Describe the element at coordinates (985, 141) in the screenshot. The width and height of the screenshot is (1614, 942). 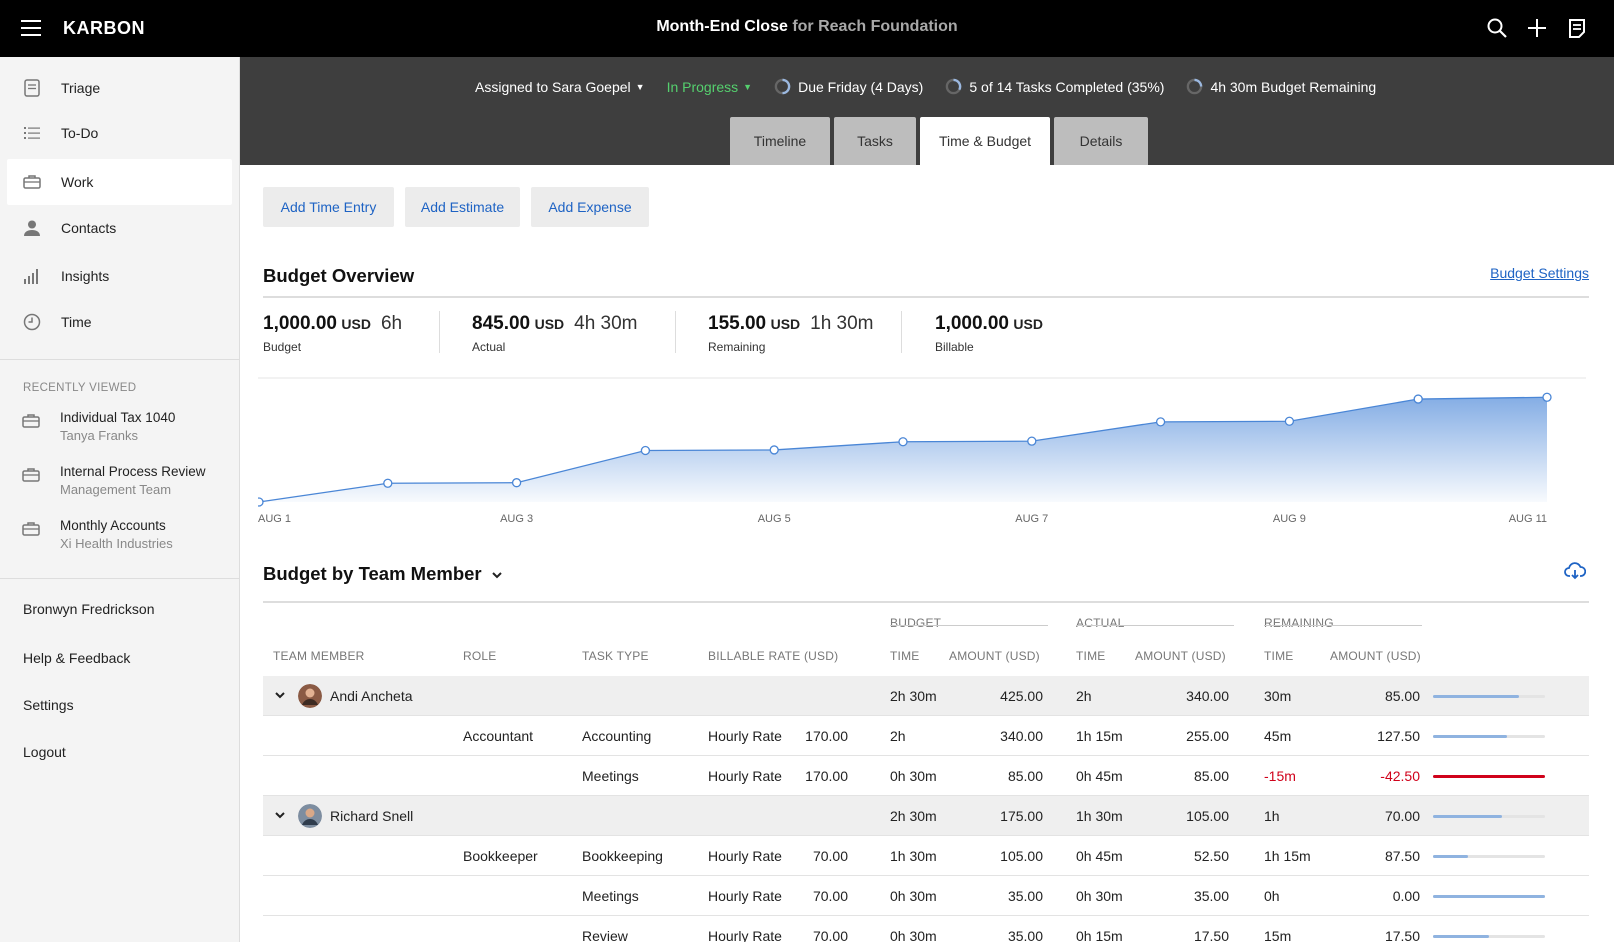
I see `tab-time-budget: Time & Budget` at that location.